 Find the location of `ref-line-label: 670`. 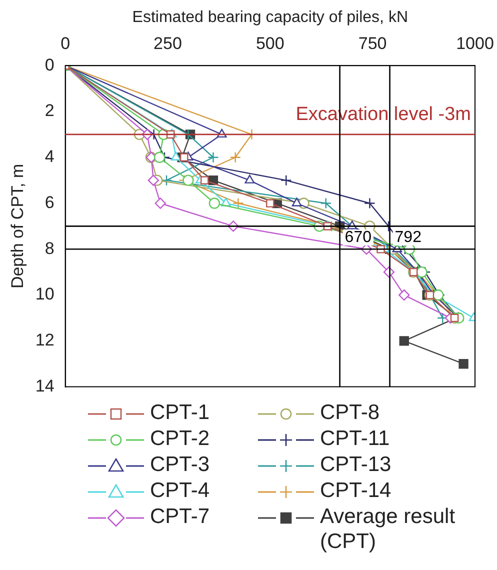

ref-line-label: 670 is located at coordinates (358, 237).